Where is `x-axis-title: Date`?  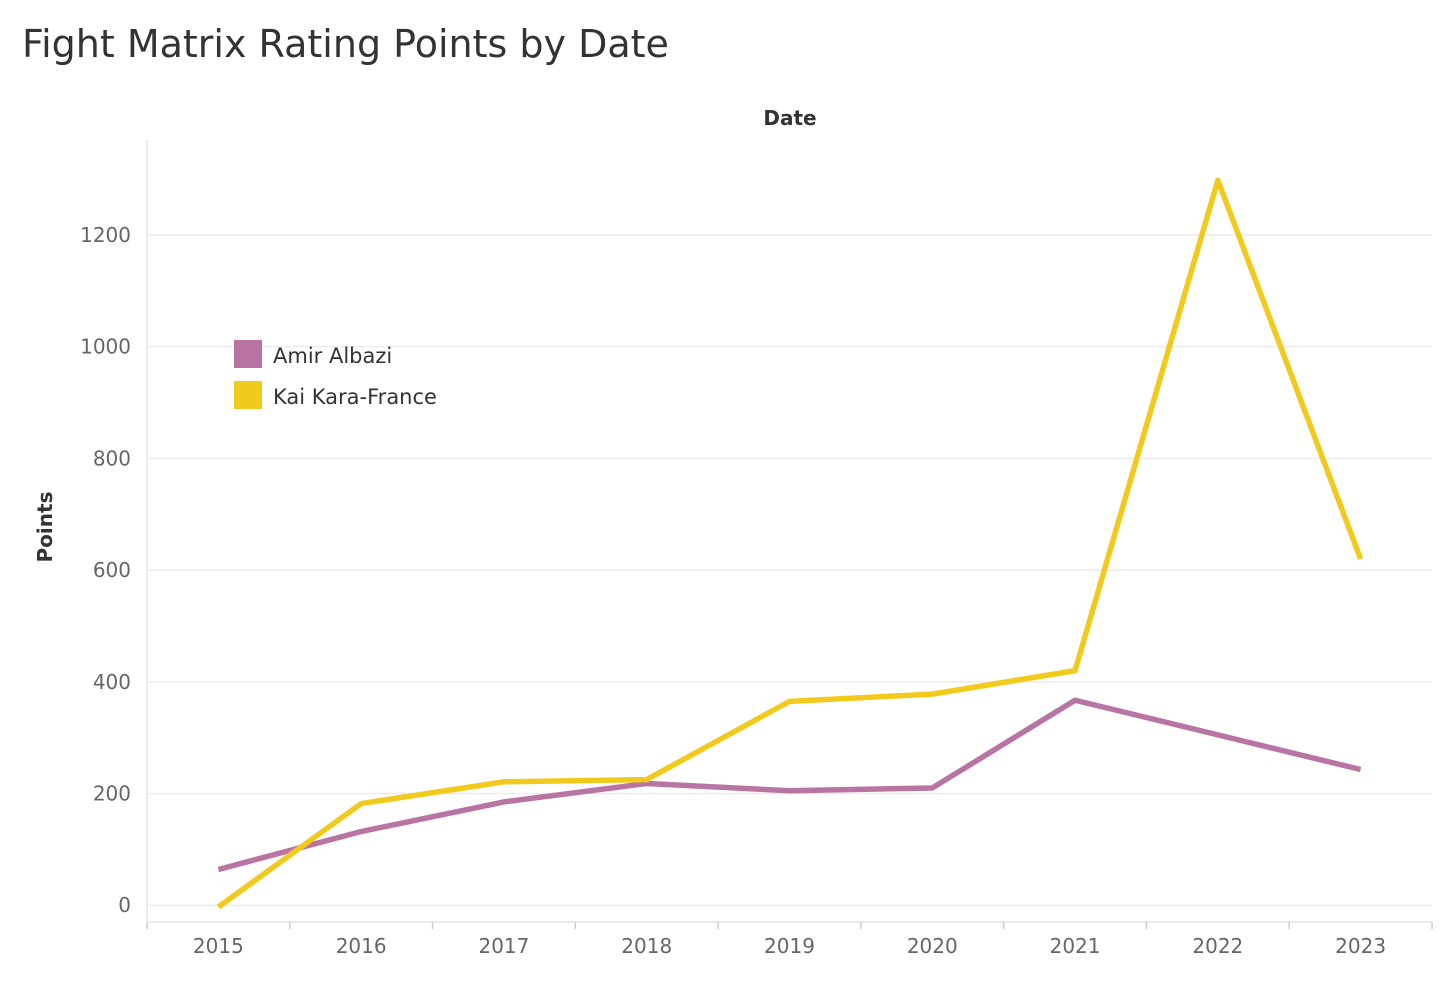
x-axis-title: Date is located at coordinates (789, 118).